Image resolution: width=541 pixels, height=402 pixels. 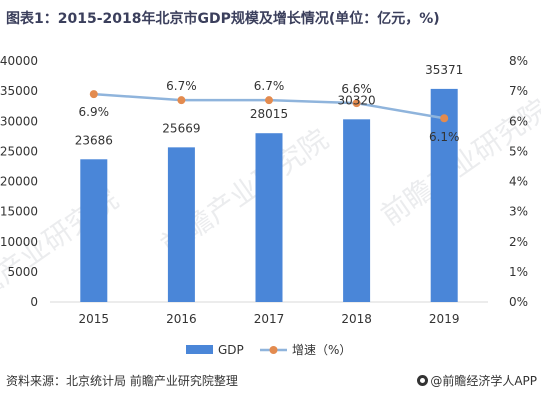 What do you see at coordinates (444, 319) in the screenshot?
I see `x-axis-tick-label: 2019` at bounding box center [444, 319].